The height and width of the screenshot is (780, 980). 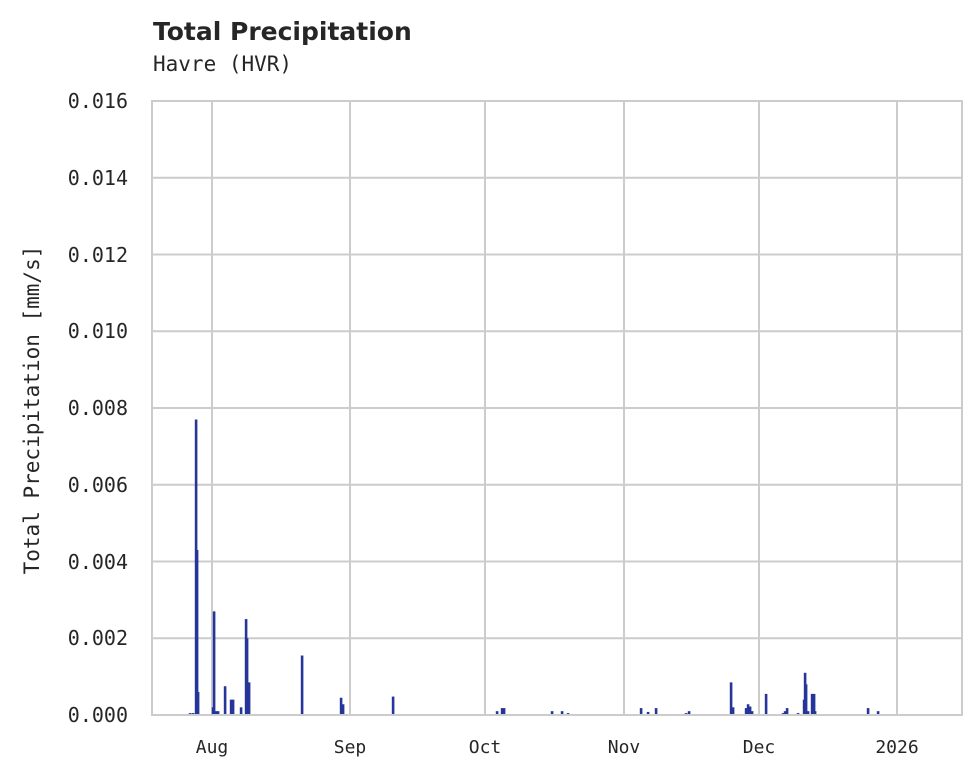 I want to click on y-tick-label: 0.010, so click(x=97, y=331).